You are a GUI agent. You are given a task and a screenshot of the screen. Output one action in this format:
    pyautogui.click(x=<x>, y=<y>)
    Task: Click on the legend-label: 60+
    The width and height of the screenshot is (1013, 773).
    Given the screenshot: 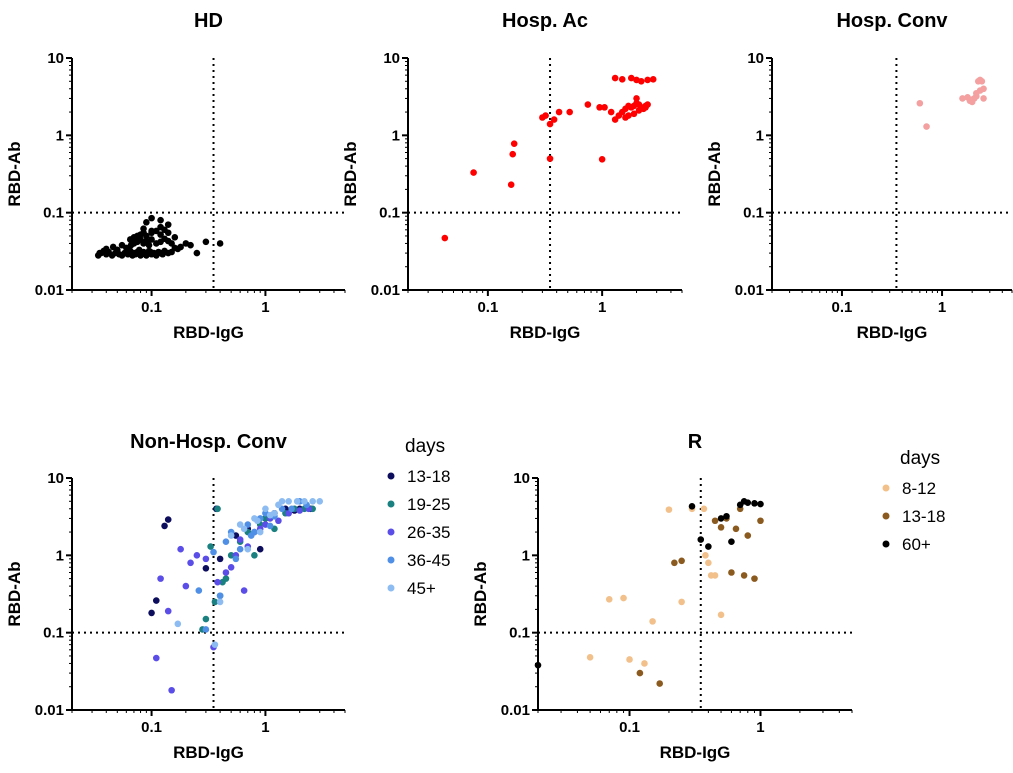 What is the action you would take?
    pyautogui.click(x=916, y=544)
    